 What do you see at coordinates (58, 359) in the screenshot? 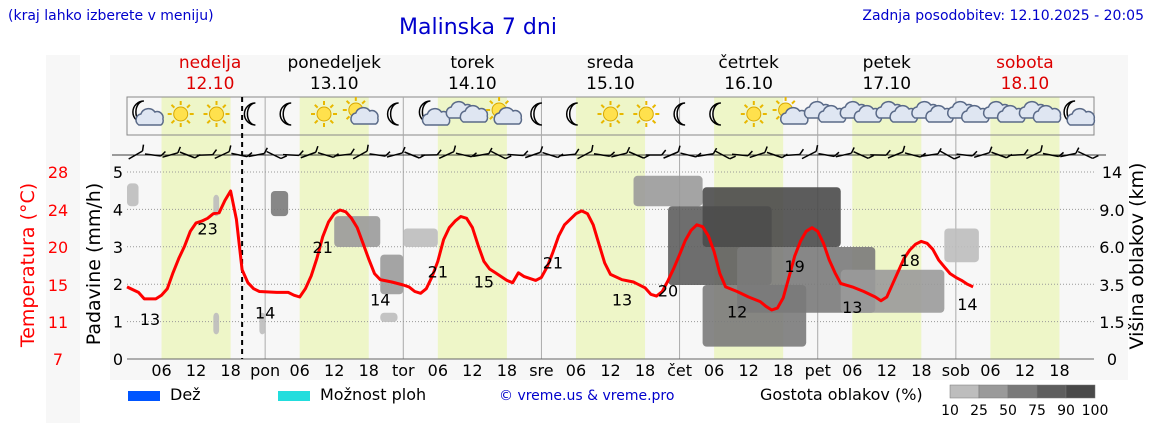
I see `temperature-axis-tick: 7` at bounding box center [58, 359].